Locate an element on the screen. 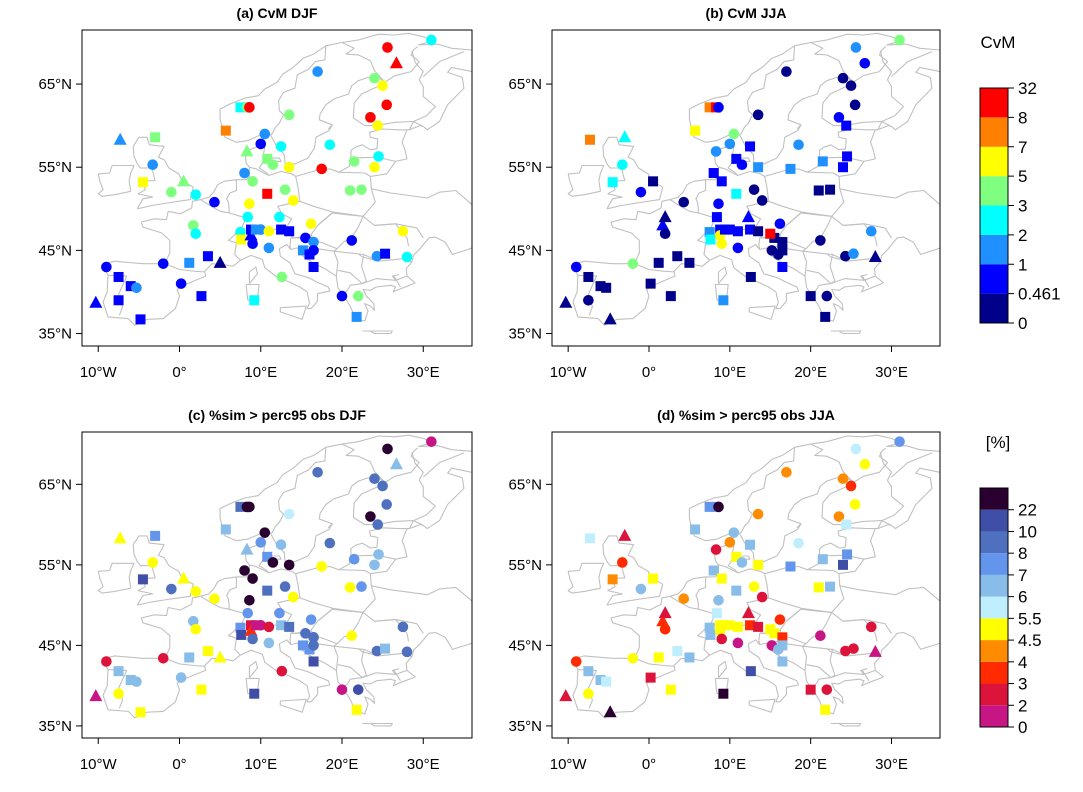 Image resolution: width=1083 pixels, height=792 pixels. legend-label: 5 is located at coordinates (1022, 176).